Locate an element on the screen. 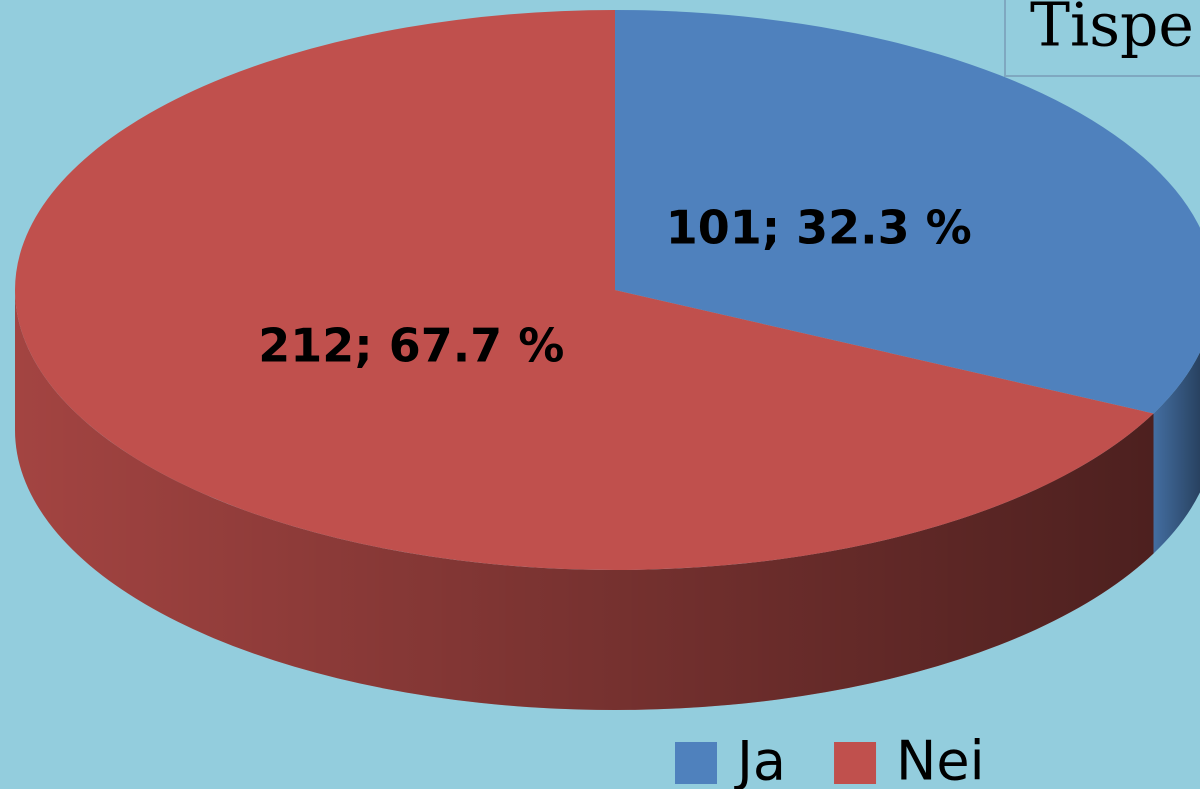  data-label: 101; 32.3 % is located at coordinates (819, 227).